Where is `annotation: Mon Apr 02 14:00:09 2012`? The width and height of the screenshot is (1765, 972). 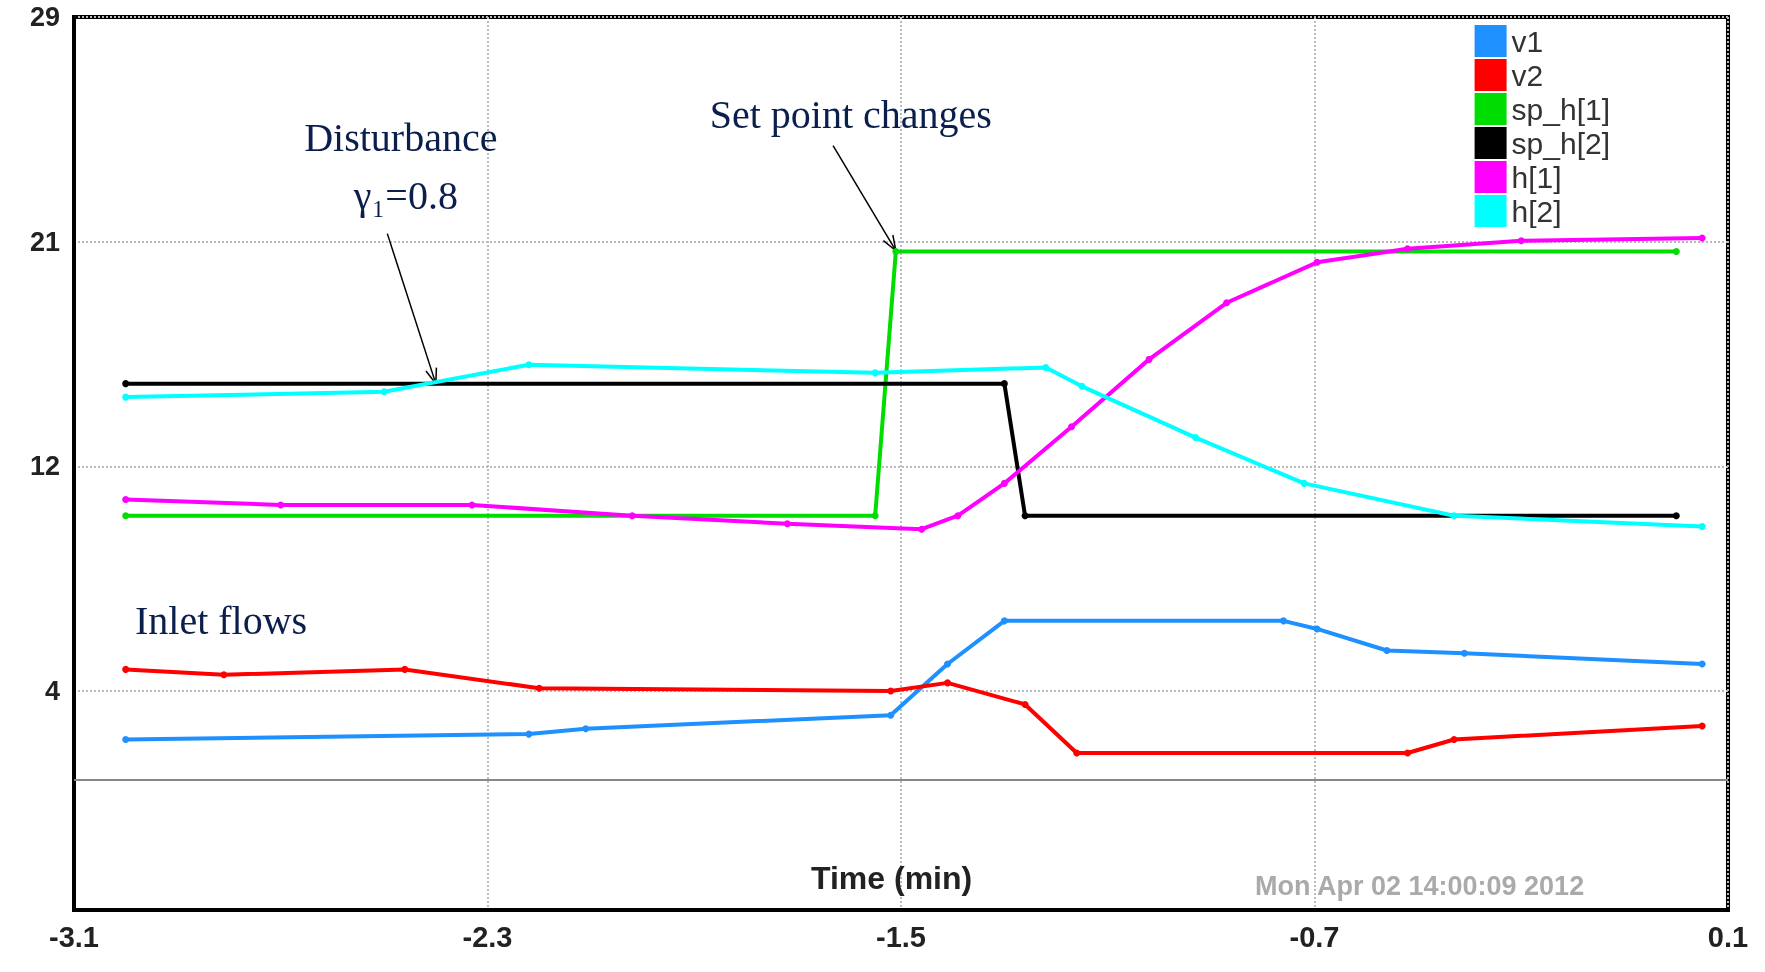 annotation: Mon Apr 02 14:00:09 2012 is located at coordinates (1420, 885).